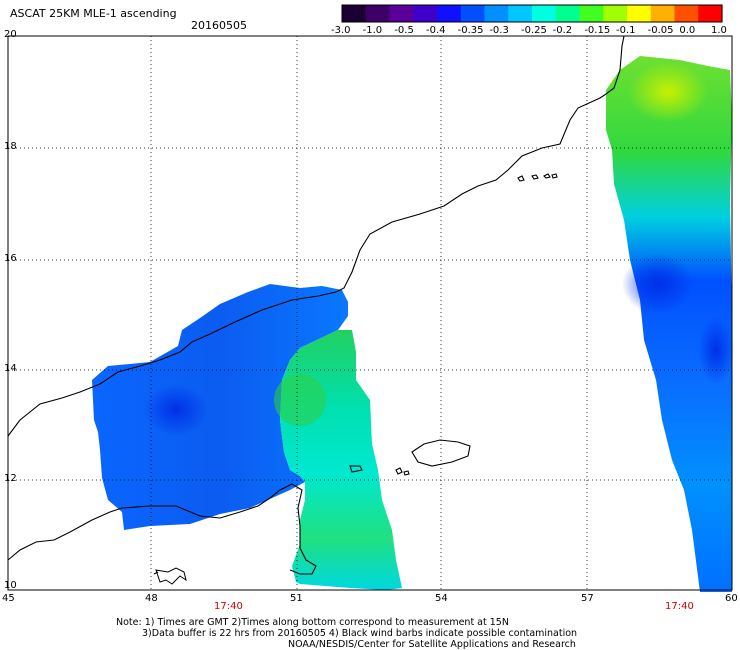 The image size is (740, 650). I want to click on colorbar-frame, so click(532, 13).